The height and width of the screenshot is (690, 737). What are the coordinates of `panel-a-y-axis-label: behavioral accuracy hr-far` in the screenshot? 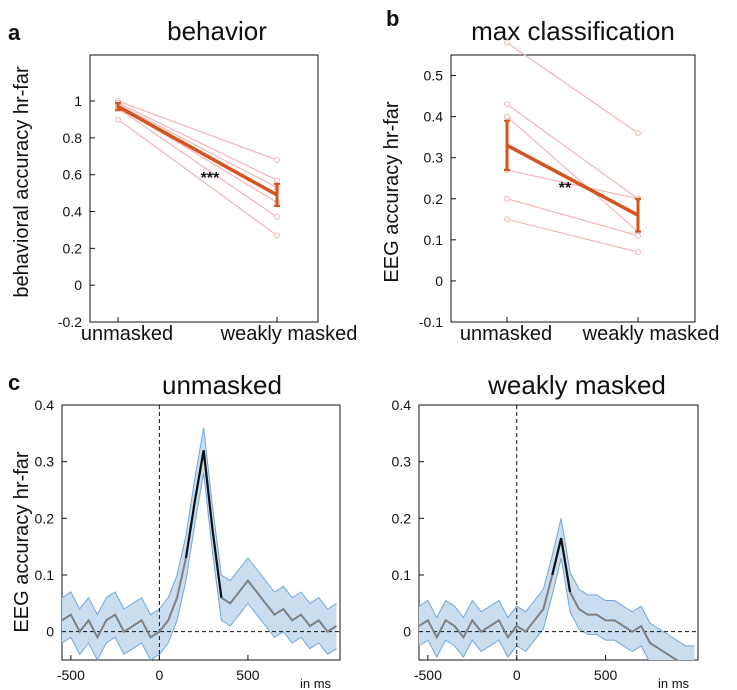 It's located at (22, 182).